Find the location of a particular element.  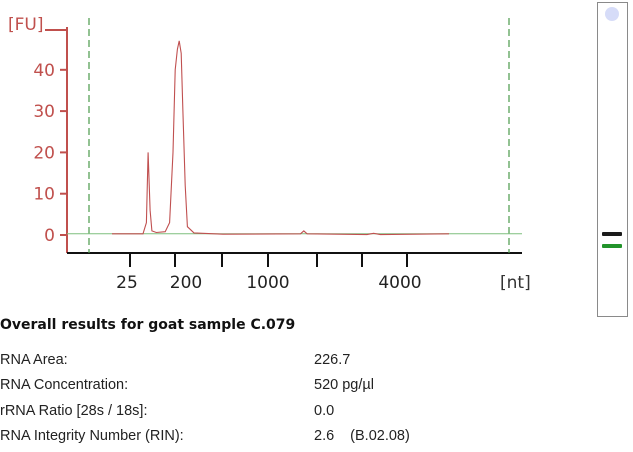

x-tick-label: 1000 is located at coordinates (267, 283).